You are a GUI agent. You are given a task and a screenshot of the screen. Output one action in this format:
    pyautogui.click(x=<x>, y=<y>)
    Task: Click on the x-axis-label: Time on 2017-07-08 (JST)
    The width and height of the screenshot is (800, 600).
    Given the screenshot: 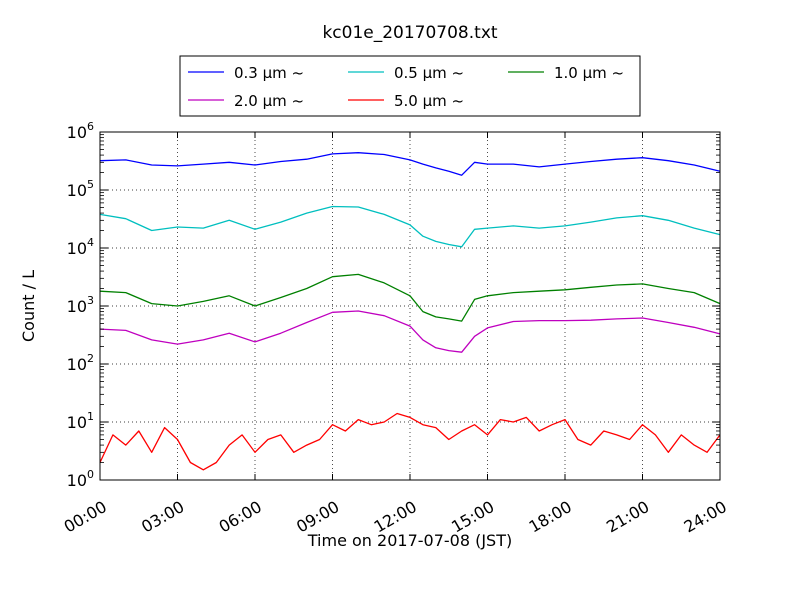 What is the action you would take?
    pyautogui.click(x=409, y=540)
    